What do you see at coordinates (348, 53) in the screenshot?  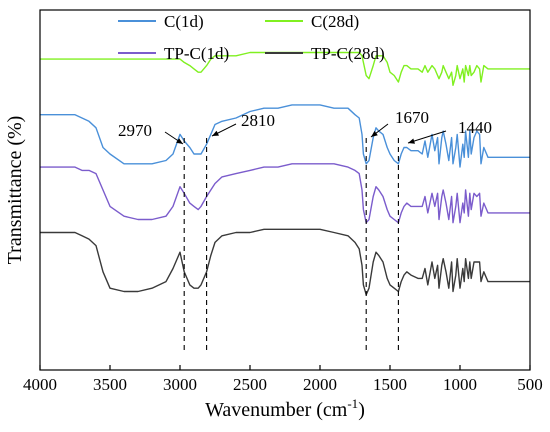 I see `legend-label-3: TP-C(28d)` at bounding box center [348, 53].